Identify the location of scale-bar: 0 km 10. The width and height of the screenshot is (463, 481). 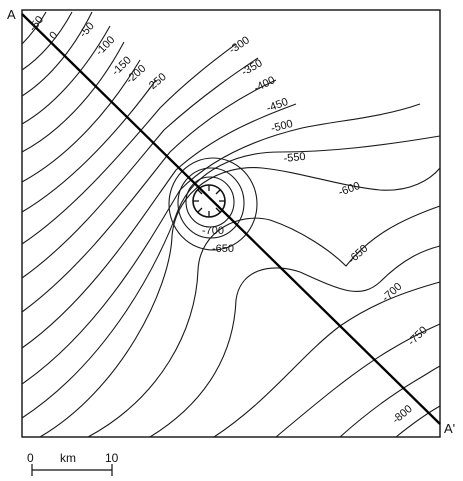
(73, 463).